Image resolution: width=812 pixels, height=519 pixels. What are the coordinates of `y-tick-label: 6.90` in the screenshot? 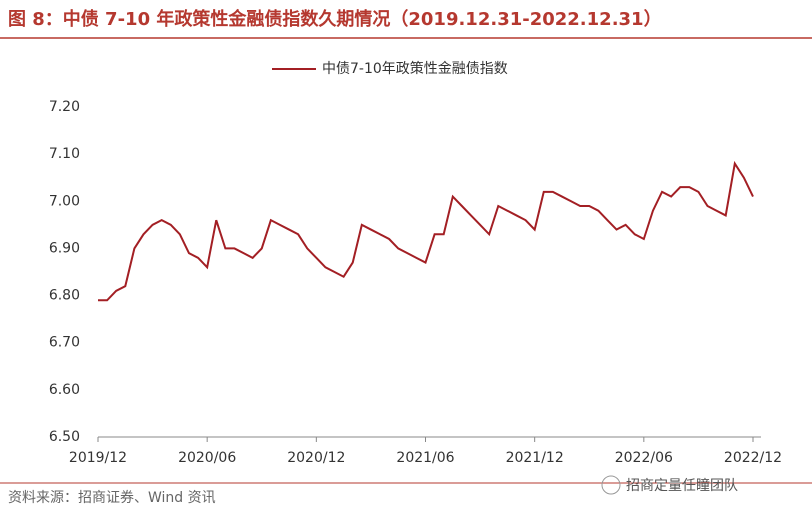 It's located at (64, 248).